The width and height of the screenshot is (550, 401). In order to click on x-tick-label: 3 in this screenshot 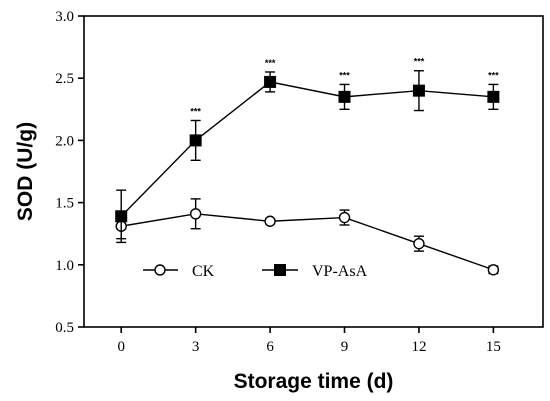, I will do `click(196, 347)`.